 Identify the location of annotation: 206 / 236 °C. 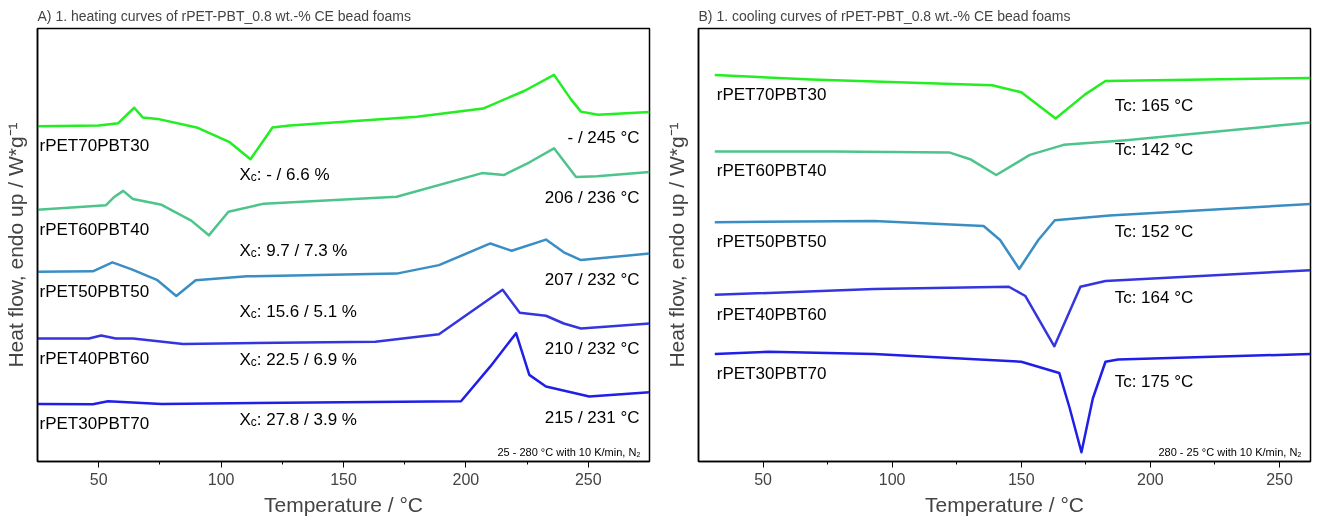
(592, 197).